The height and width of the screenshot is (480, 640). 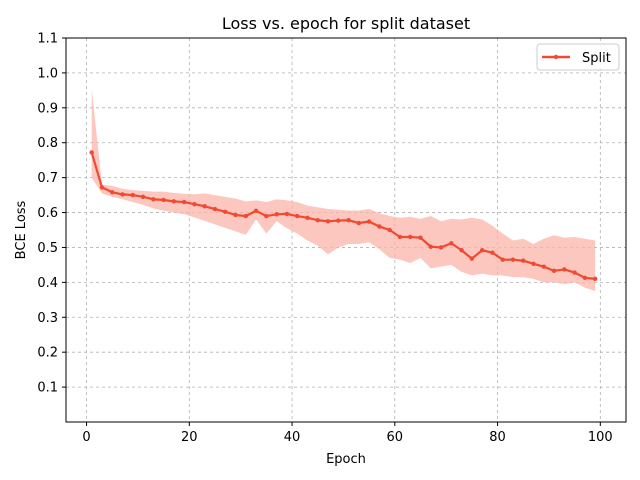 What do you see at coordinates (47, 213) in the screenshot?
I see `y-tick-label: 0.6` at bounding box center [47, 213].